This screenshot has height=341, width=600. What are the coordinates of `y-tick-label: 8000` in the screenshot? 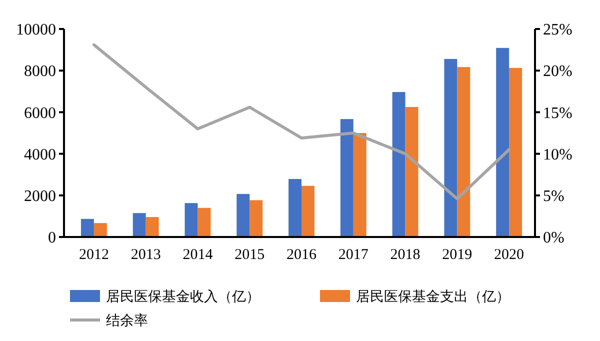 It's located at (40, 71).